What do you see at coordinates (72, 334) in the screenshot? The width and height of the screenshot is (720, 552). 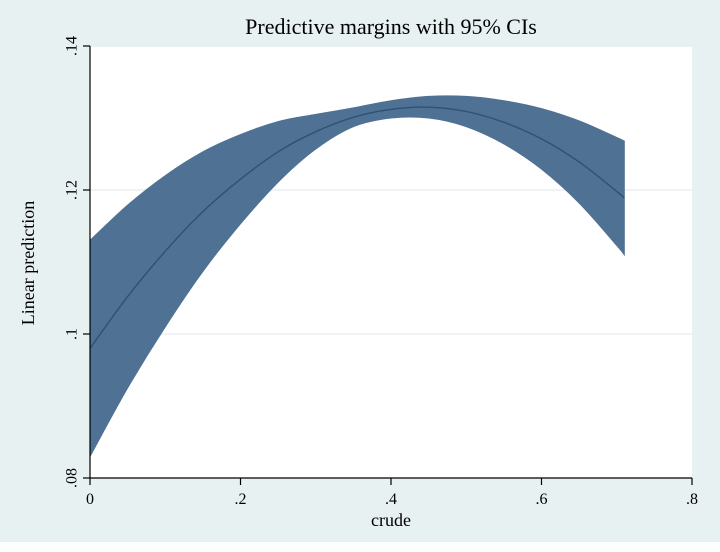 I see `y-tick-label: .1` at bounding box center [72, 334].